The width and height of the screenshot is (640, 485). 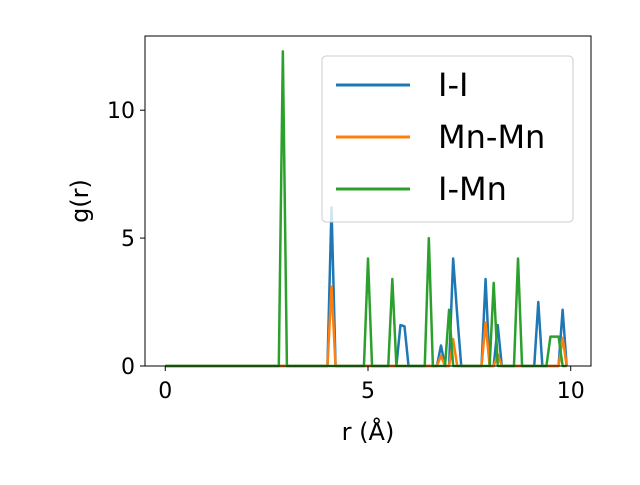 I want to click on legend-box, so click(x=447, y=139).